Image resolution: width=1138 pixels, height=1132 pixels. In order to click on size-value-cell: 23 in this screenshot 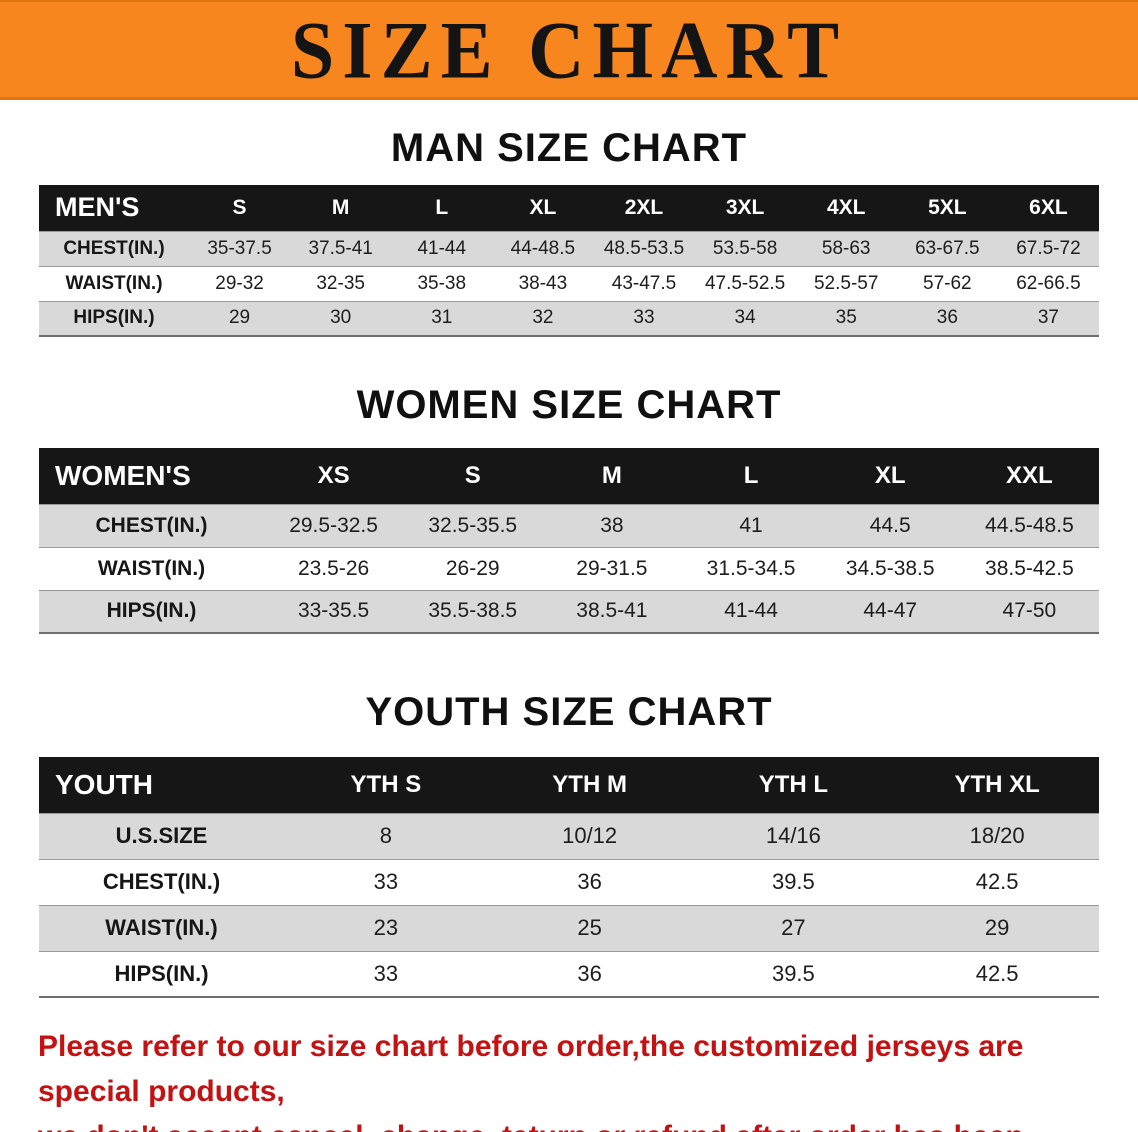, I will do `click(386, 927)`.